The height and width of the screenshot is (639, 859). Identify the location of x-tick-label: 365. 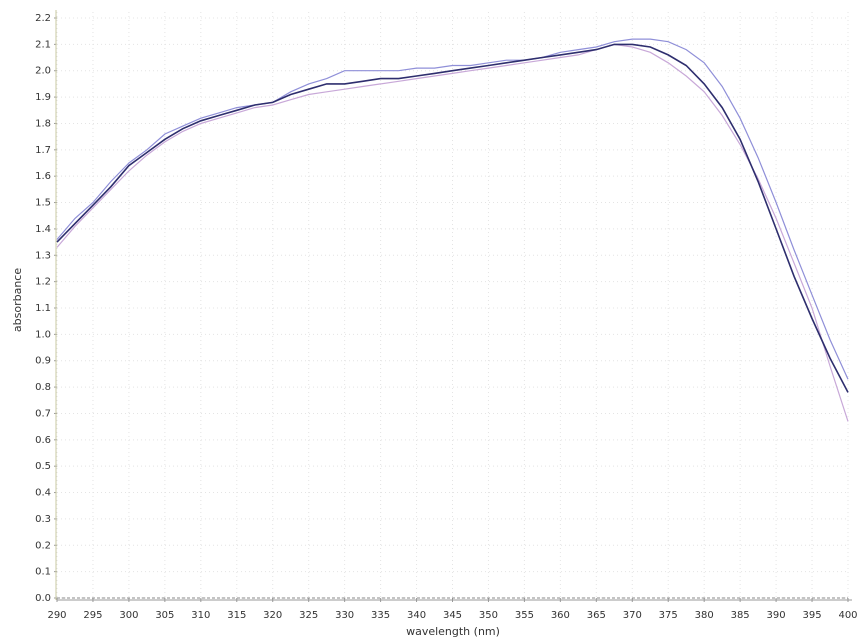
(596, 615).